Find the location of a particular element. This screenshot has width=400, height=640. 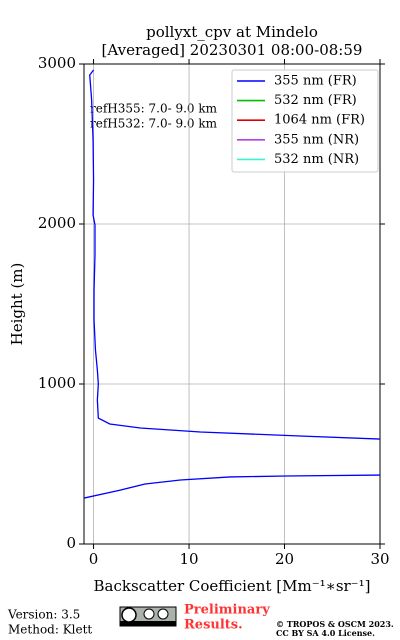

copyright: © TROPOS & OSCM 2023. is located at coordinates (335, 624).